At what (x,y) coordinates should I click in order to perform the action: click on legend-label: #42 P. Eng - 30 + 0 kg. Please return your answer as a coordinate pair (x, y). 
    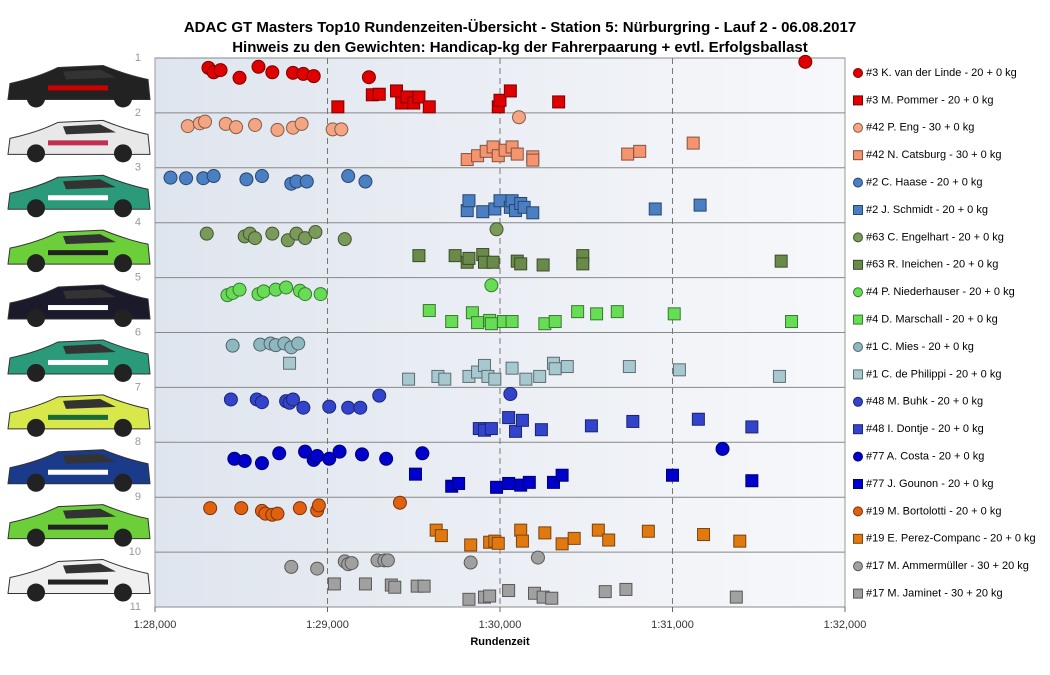
    Looking at the image, I should click on (920, 128).